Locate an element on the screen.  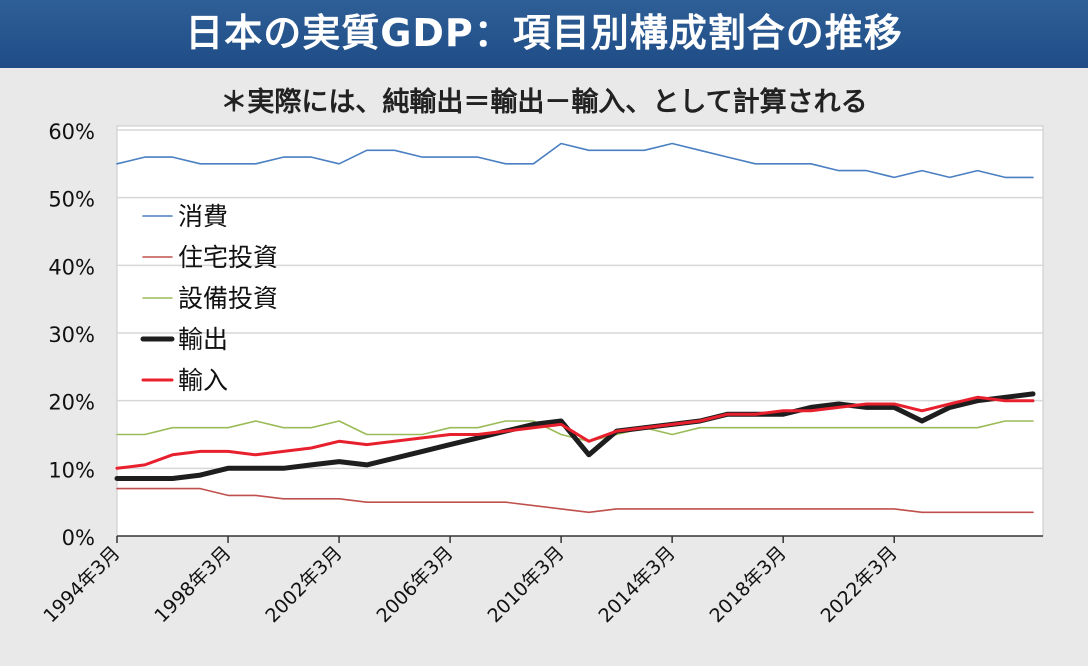
x-tick-label: 2022年3月 is located at coordinates (859, 584).